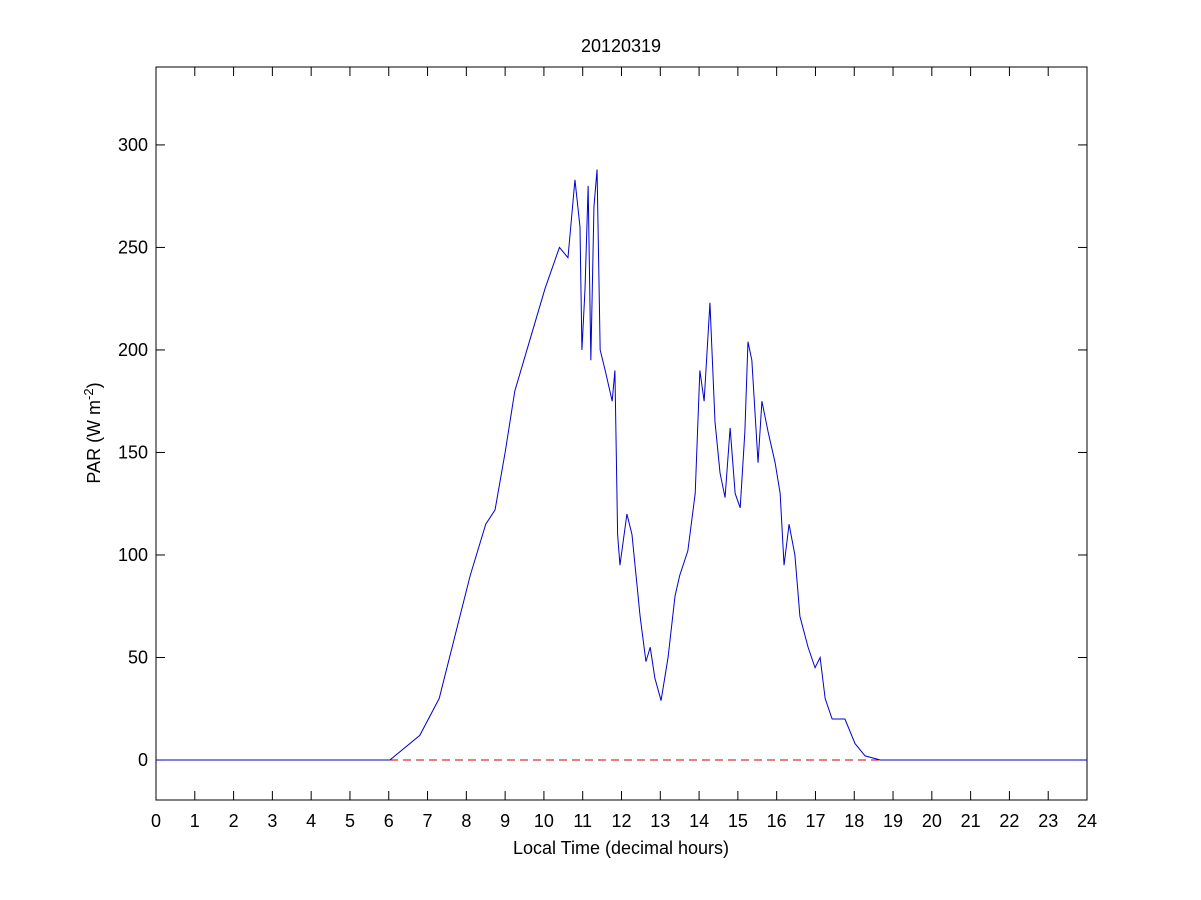 This screenshot has height=900, width=1201. Describe the element at coordinates (738, 821) in the screenshot. I see `x-tick-label: 15` at that location.